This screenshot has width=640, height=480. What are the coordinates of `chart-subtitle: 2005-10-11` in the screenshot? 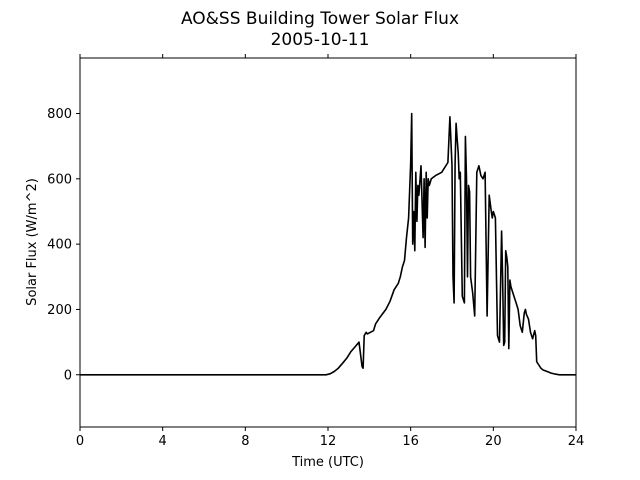 It's located at (320, 40).